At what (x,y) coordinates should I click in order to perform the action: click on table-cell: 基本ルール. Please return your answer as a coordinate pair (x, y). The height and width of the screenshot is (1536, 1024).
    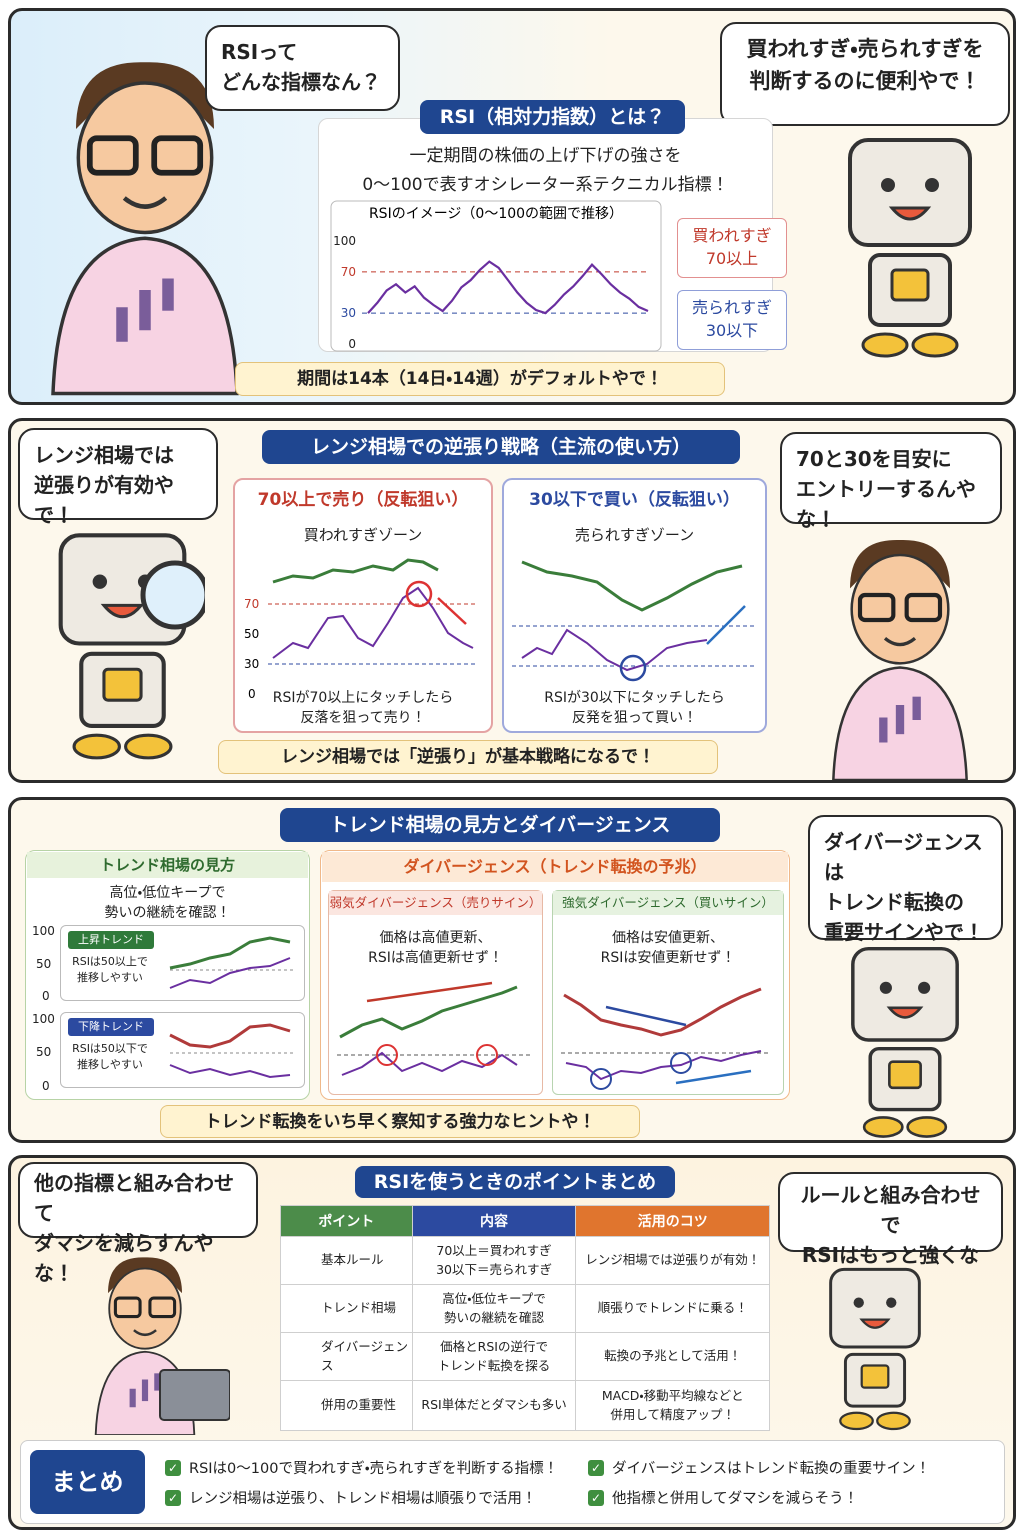
    Looking at the image, I should click on (346, 1260).